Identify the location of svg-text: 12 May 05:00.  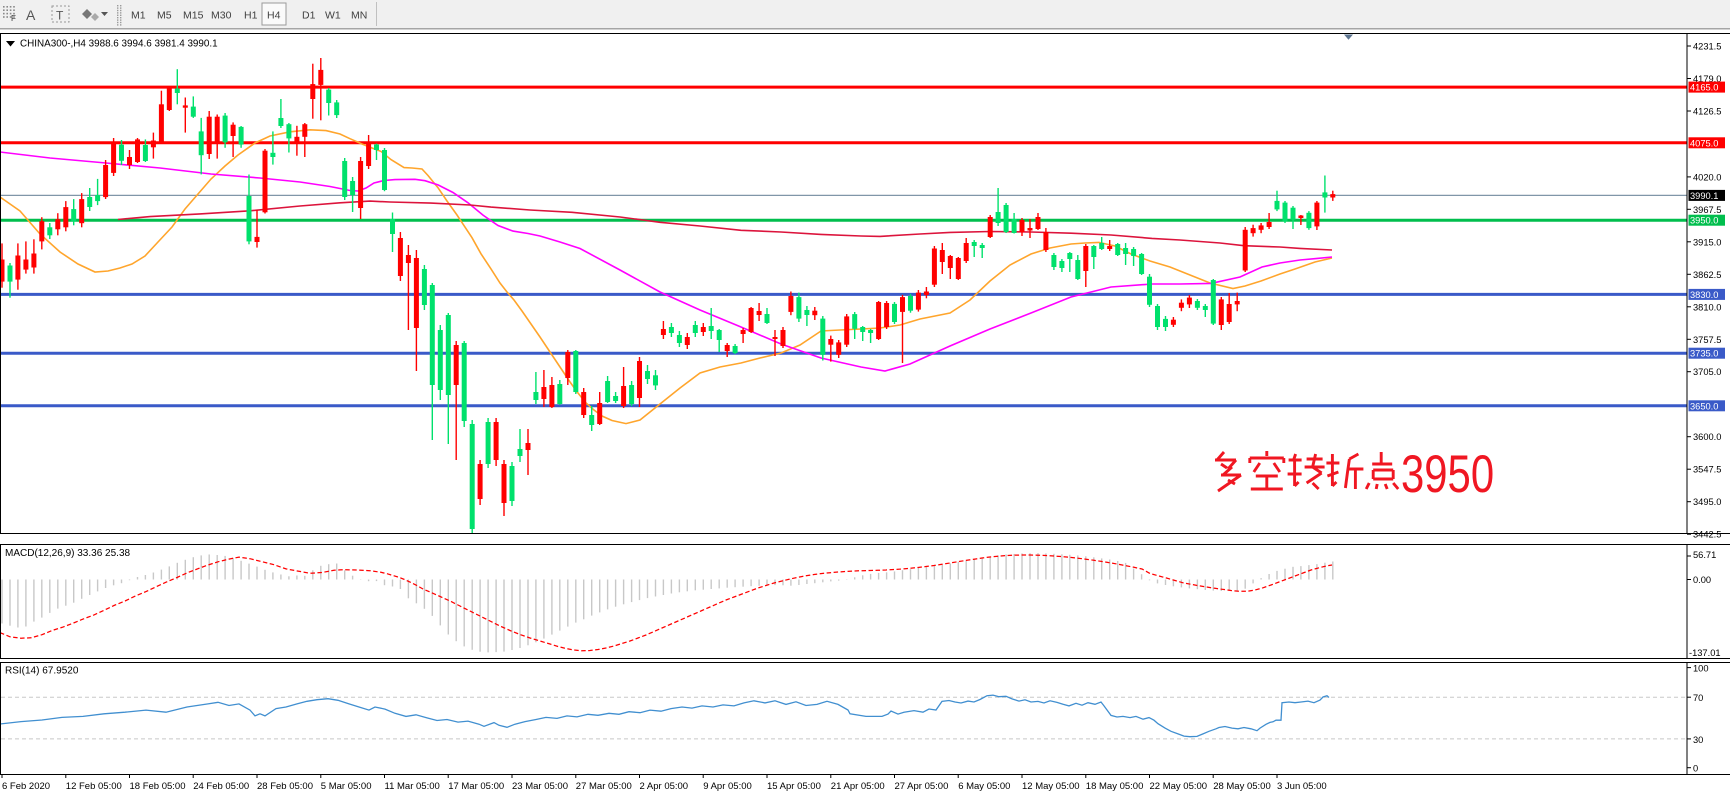
(1051, 786).